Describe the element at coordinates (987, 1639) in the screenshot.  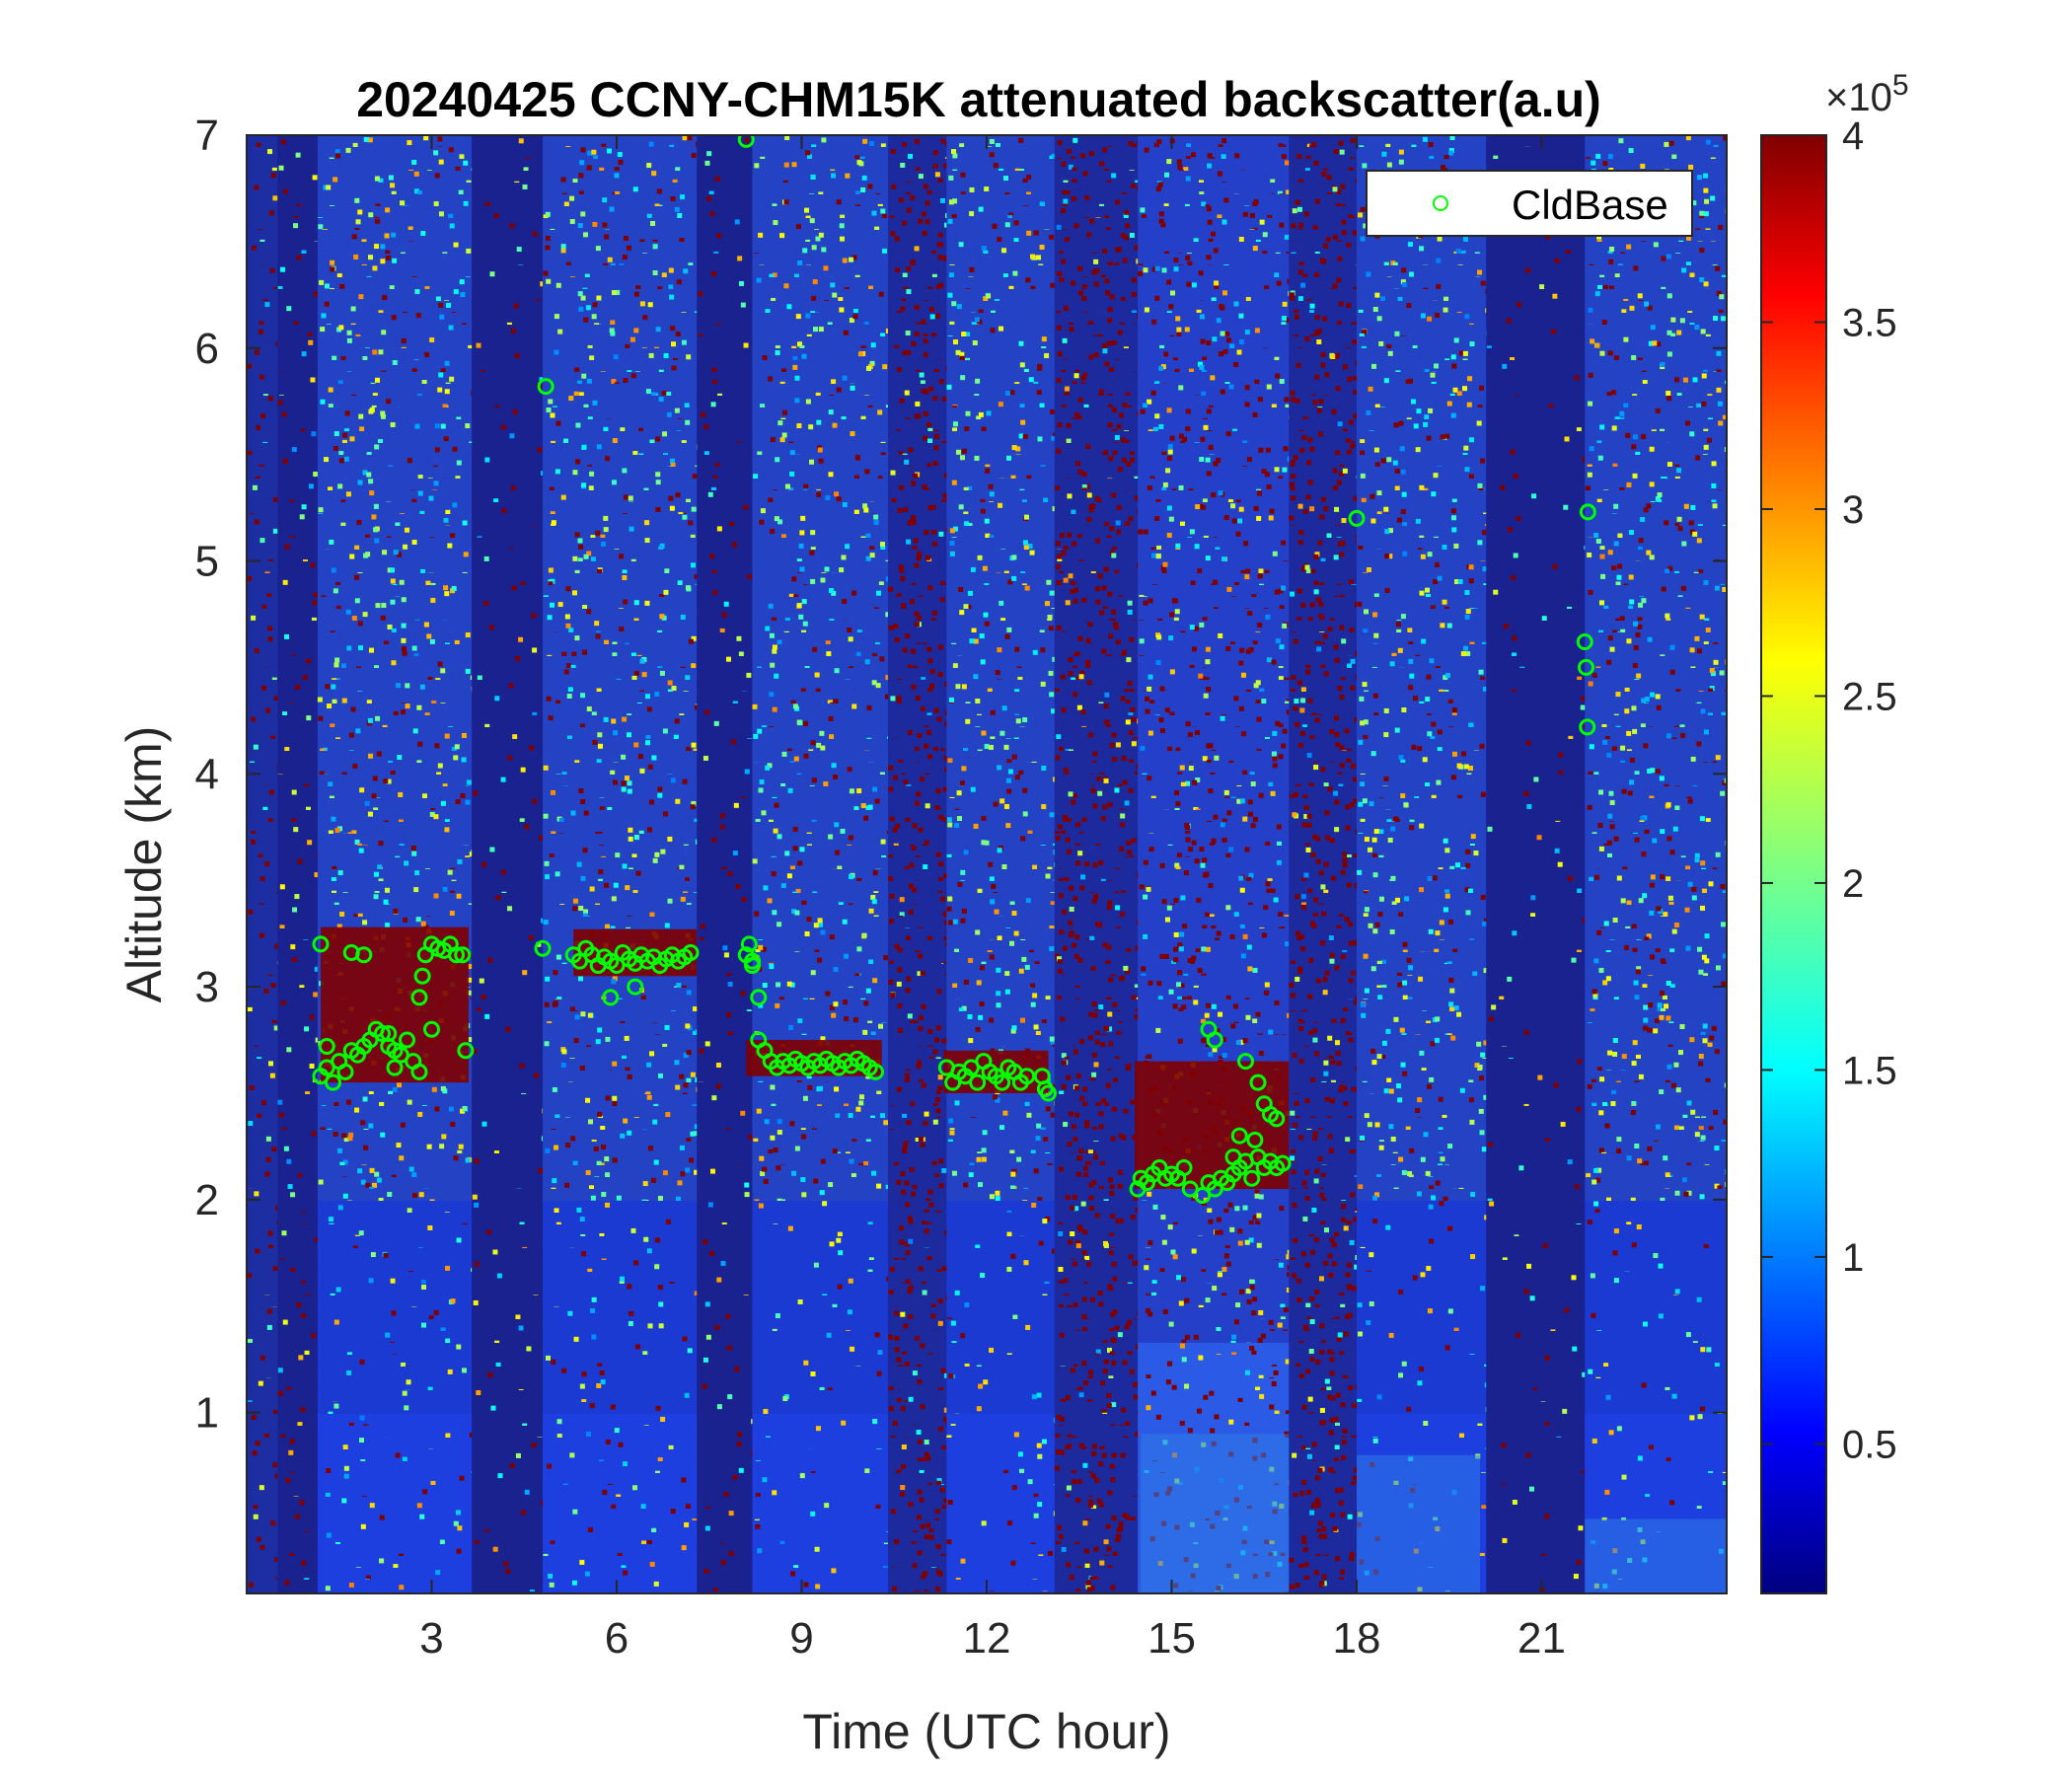
I see `x-tick-label: 12` at that location.